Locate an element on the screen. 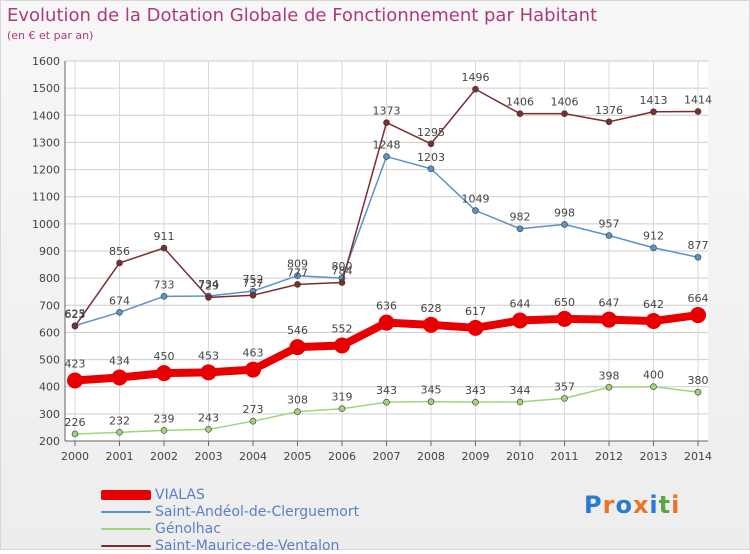 The width and height of the screenshot is (750, 554). legend-item: Saint-Andéol-de-Clerguemort is located at coordinates (230, 511).